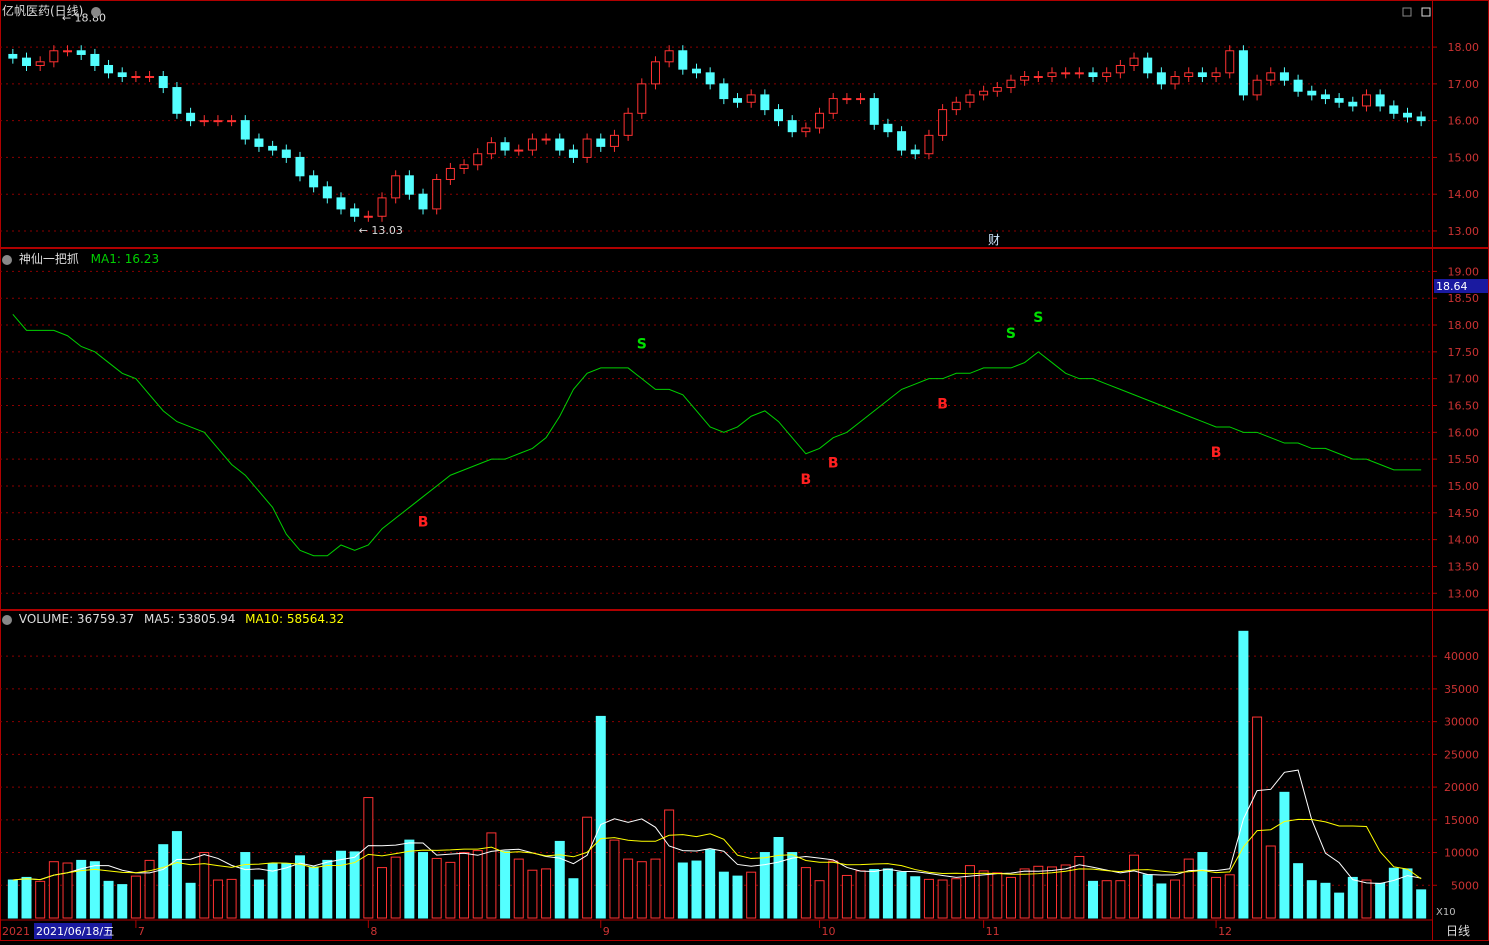  Describe the element at coordinates (1407, 12) in the screenshot. I see `diamond-icon` at that location.